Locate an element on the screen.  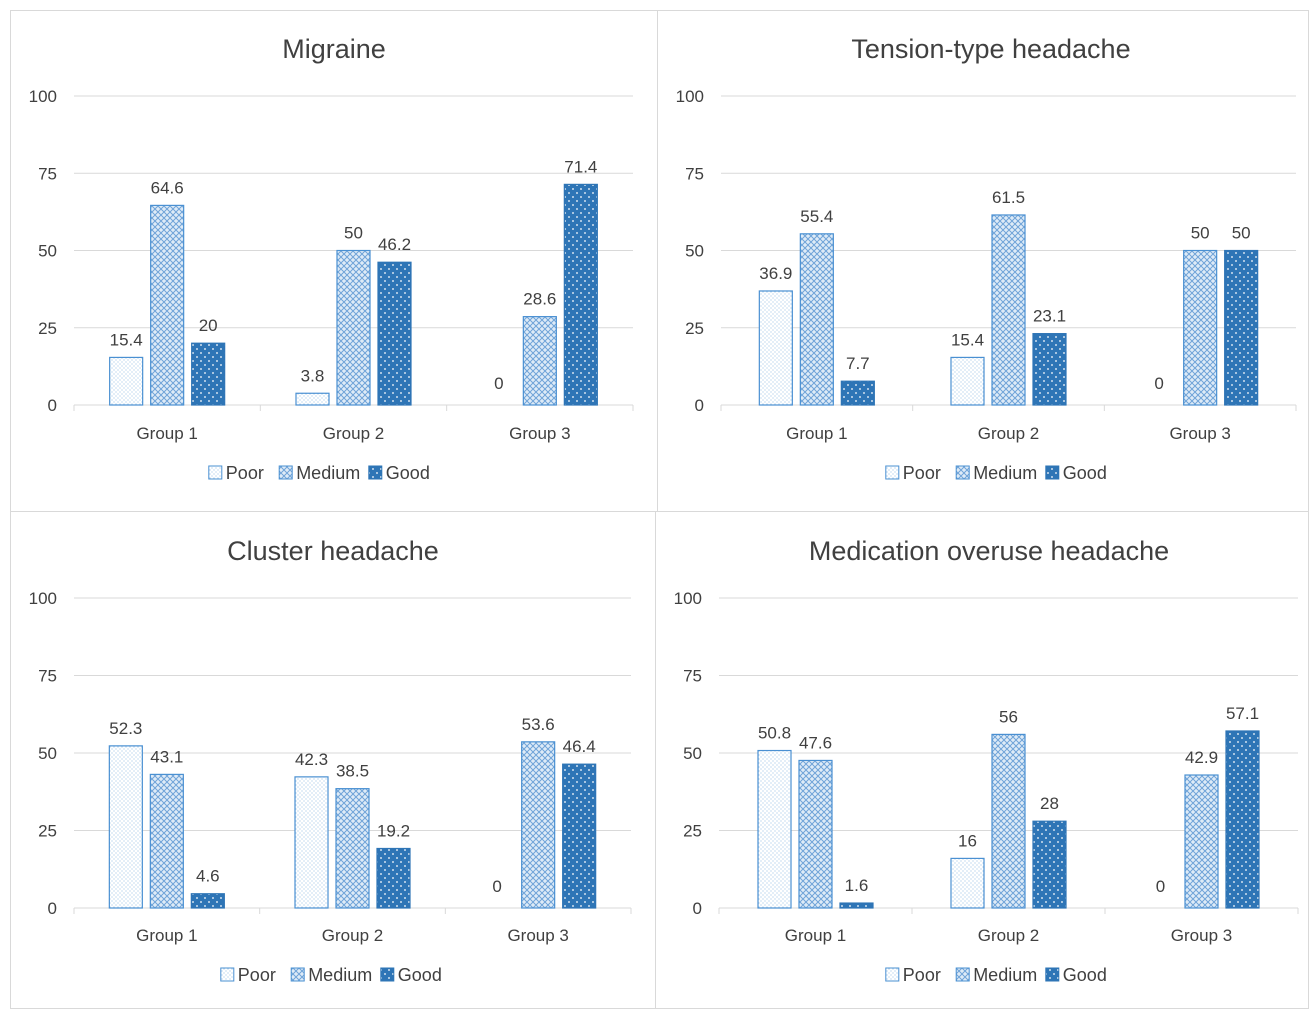
data-label: 4.6 is located at coordinates (208, 876).